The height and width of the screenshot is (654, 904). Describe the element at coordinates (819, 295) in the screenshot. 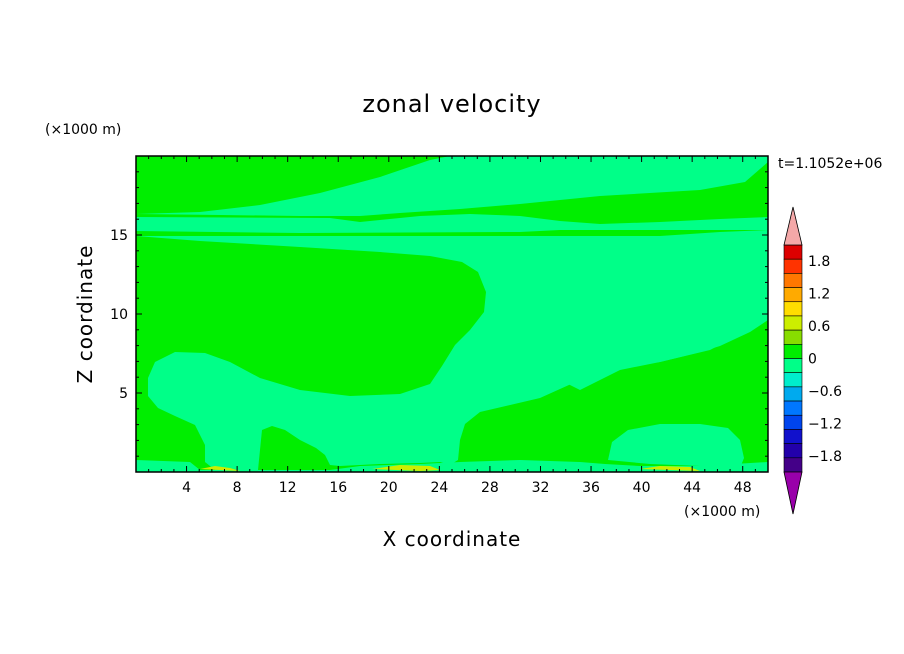

I see `colorbar-label: 1.2` at that location.